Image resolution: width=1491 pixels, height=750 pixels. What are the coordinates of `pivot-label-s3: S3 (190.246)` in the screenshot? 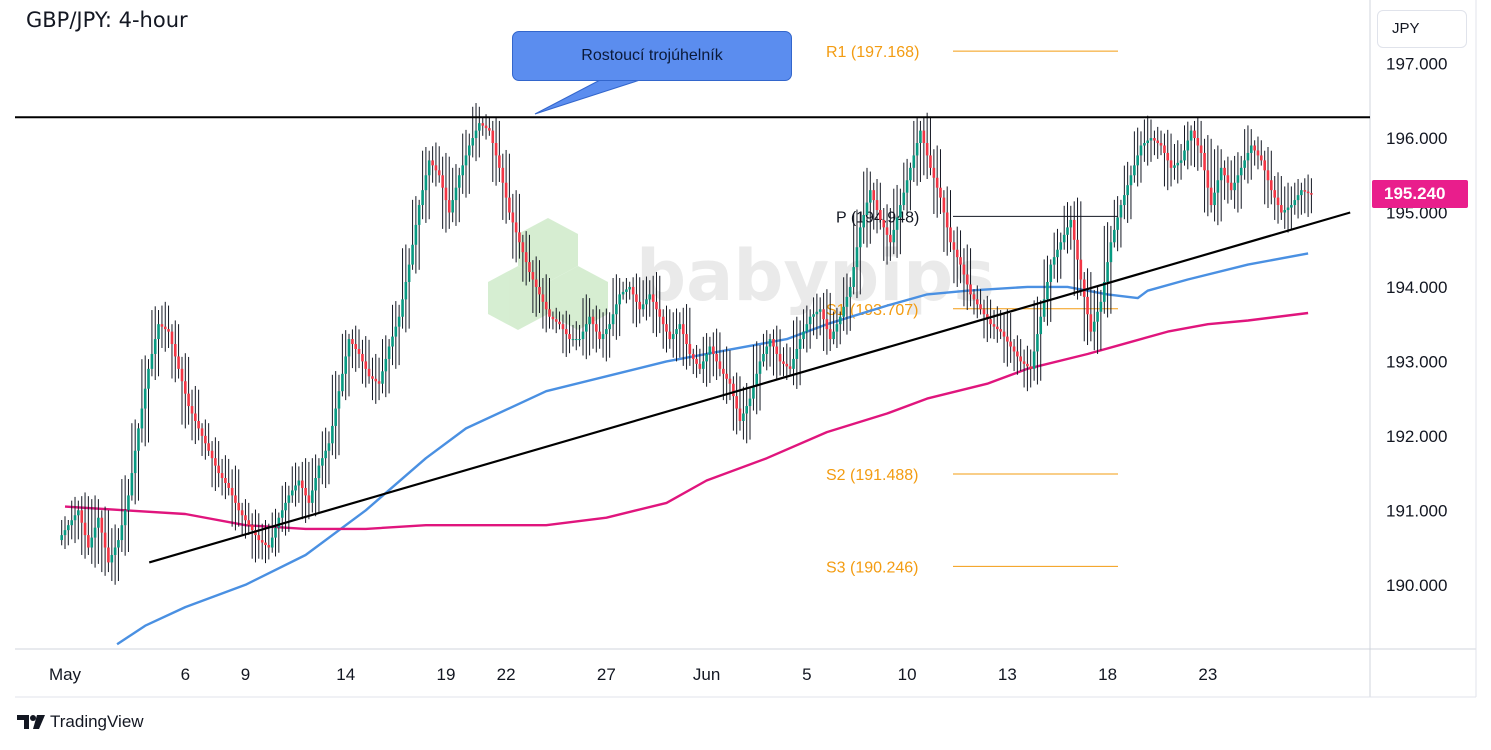 It's located at (872, 567).